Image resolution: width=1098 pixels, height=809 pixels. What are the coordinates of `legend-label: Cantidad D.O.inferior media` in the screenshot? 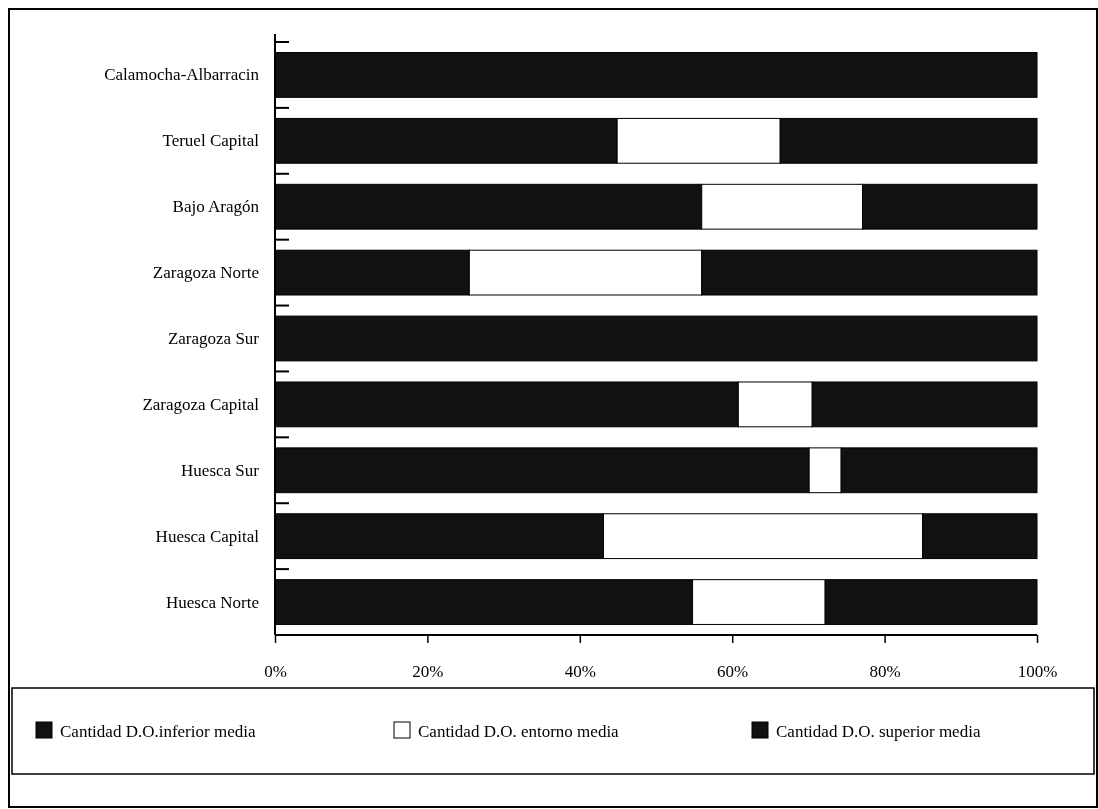 It's located at (158, 731).